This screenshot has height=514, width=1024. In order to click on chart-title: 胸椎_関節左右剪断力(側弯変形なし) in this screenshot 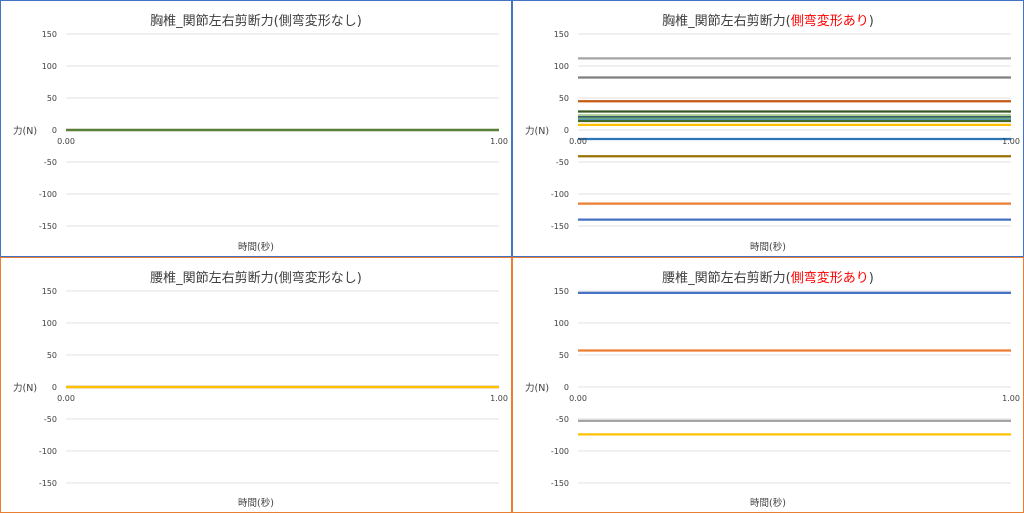, I will do `click(256, 21)`.